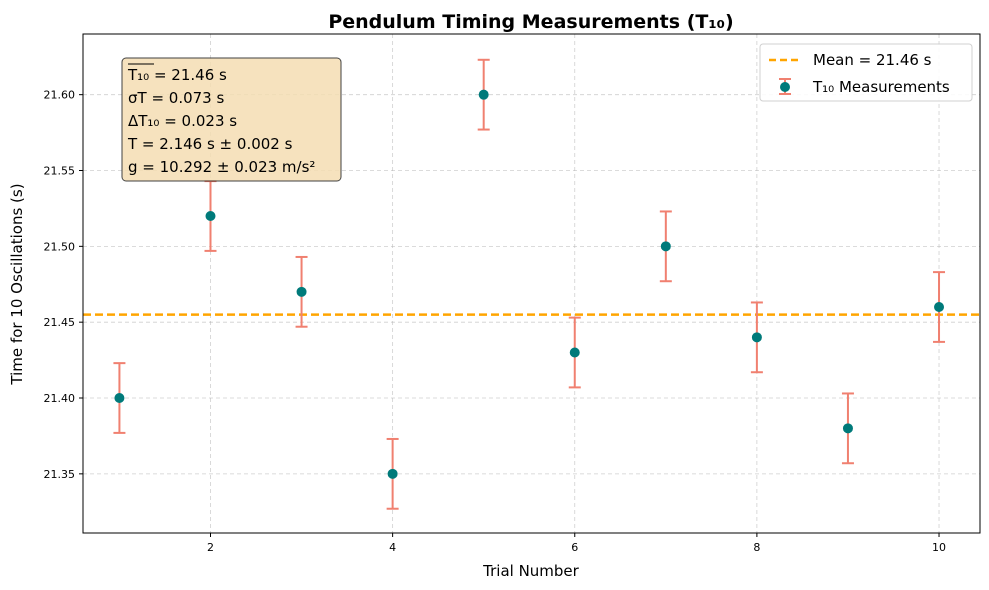 Image resolution: width=989 pixels, height=590 pixels. What do you see at coordinates (182, 121) in the screenshot?
I see `stats-line-delta: ΔT₁₀ = 0.023 s` at bounding box center [182, 121].